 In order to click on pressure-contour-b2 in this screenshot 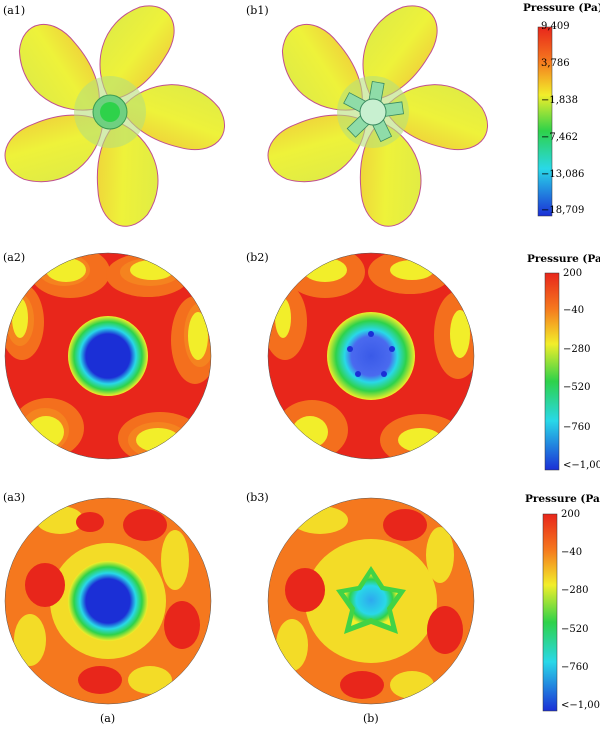, I will do `click(371, 356)`.